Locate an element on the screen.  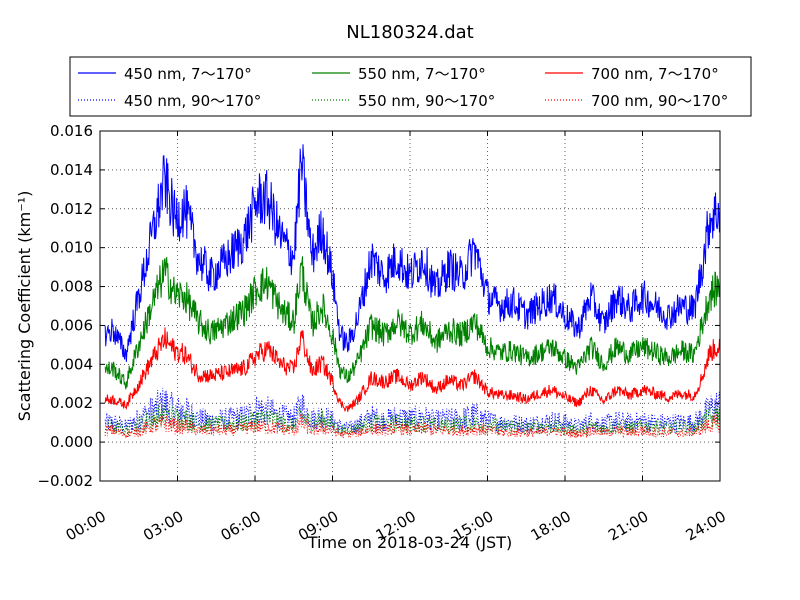
x-tick-label: 06:00 is located at coordinates (241, 525).